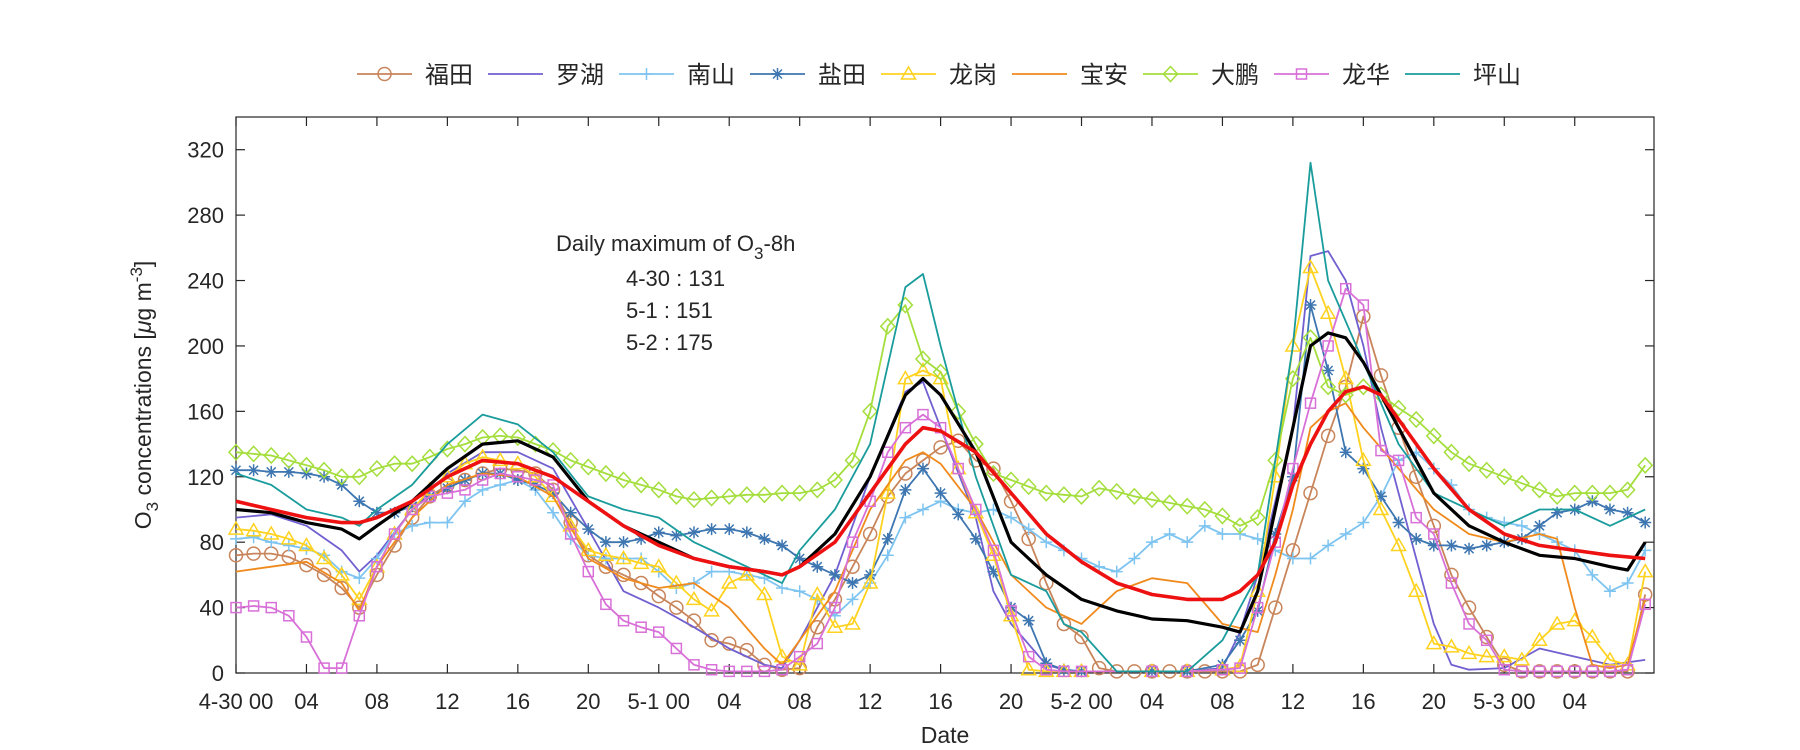 This screenshot has width=1800, height=750. What do you see at coordinates (669, 342) in the screenshot?
I see `annotation-line: 5-2 : 175` at bounding box center [669, 342].